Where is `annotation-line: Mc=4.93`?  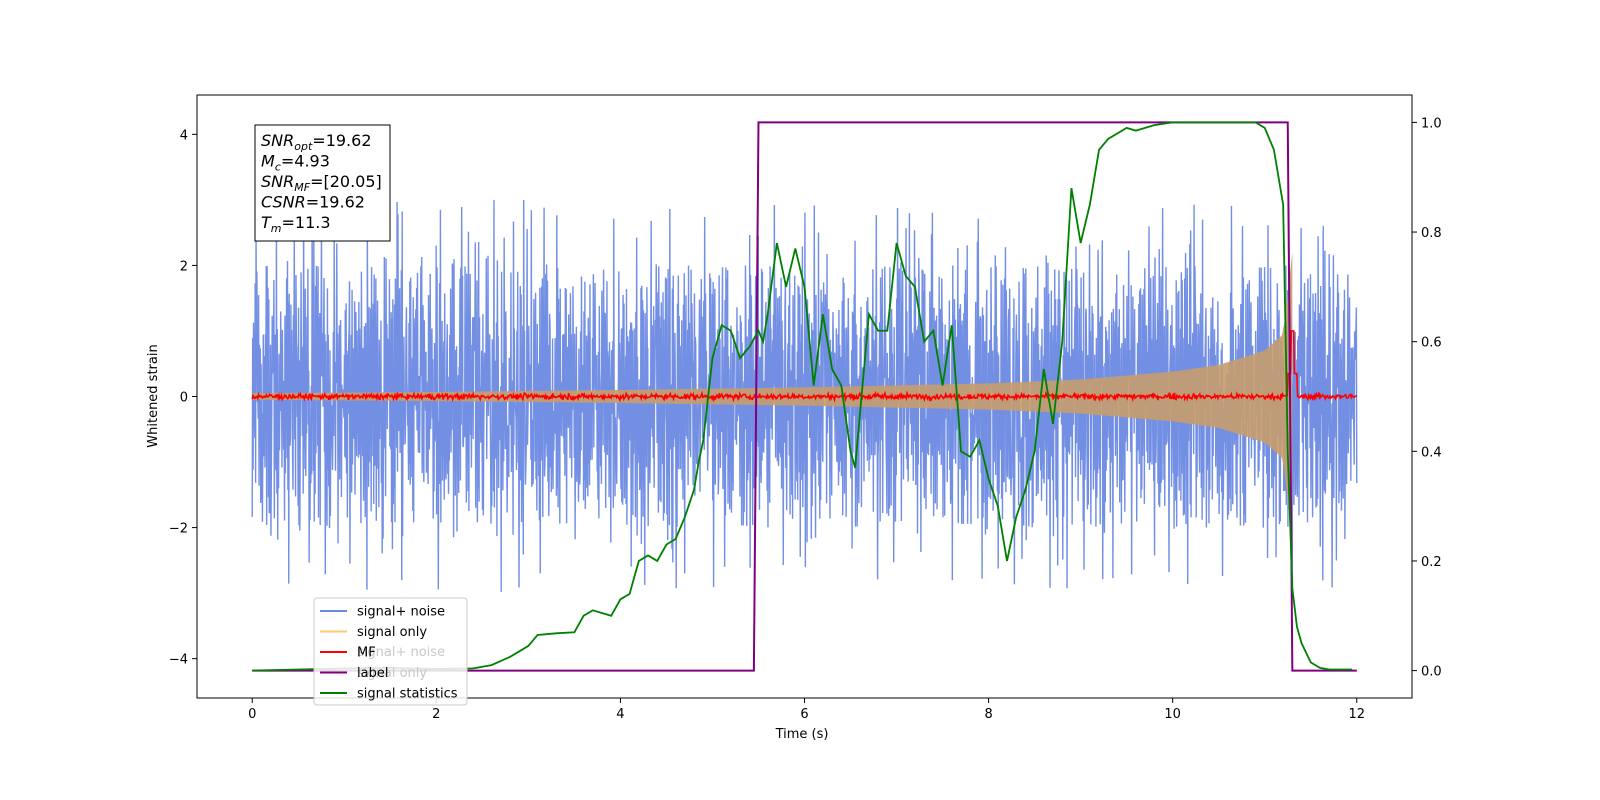
annotation-line: Mc=4.93 is located at coordinates (295, 163).